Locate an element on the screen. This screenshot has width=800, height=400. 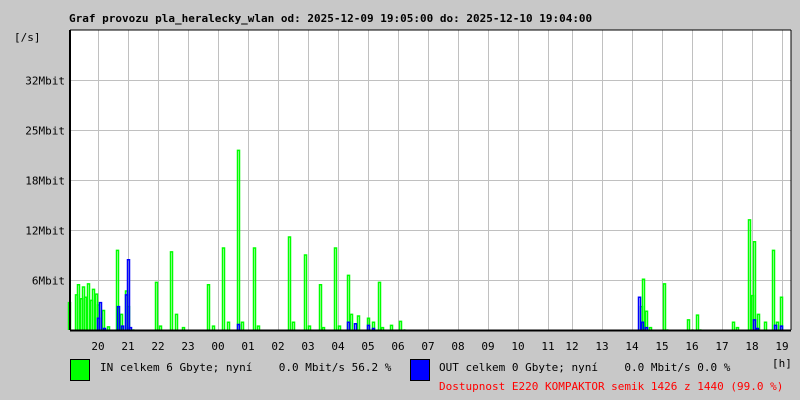
y-tick-label: 6Mbit is located at coordinates (48, 281).